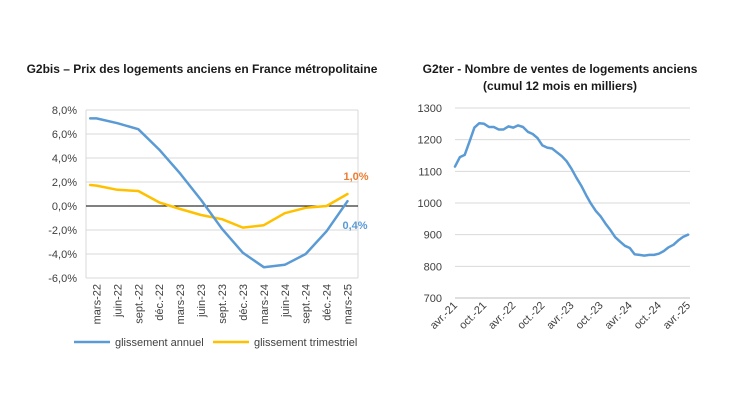 The width and height of the screenshot is (730, 415). What do you see at coordinates (307, 304) in the screenshot?
I see `left-x-tick-label: sept.-24` at bounding box center [307, 304].